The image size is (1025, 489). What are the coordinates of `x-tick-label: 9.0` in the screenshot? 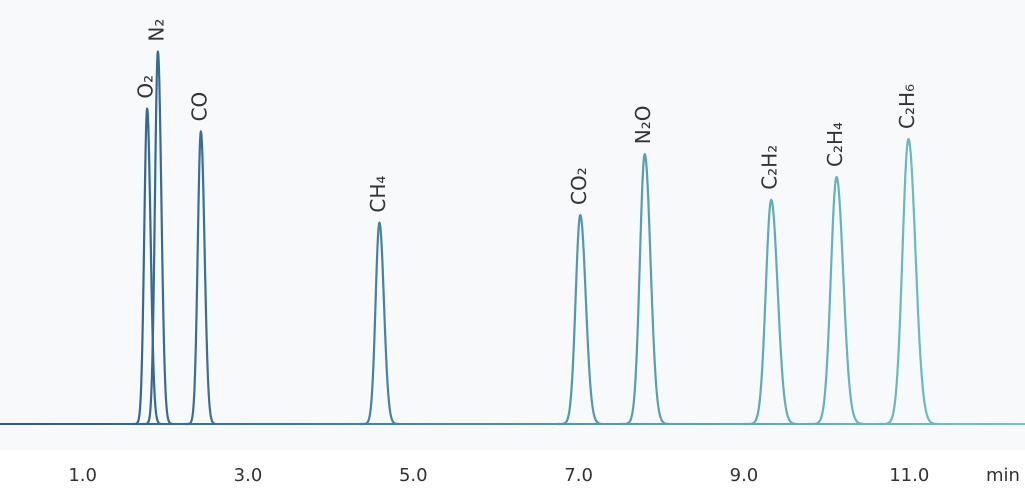 It's located at (744, 475).